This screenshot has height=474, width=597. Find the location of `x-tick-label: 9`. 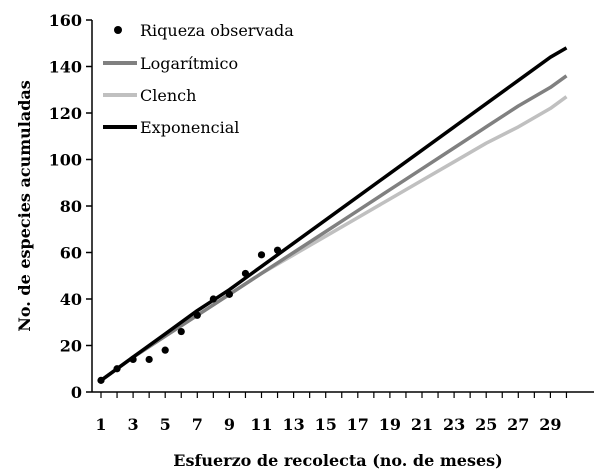

x-tick-label: 9 is located at coordinates (229, 424).